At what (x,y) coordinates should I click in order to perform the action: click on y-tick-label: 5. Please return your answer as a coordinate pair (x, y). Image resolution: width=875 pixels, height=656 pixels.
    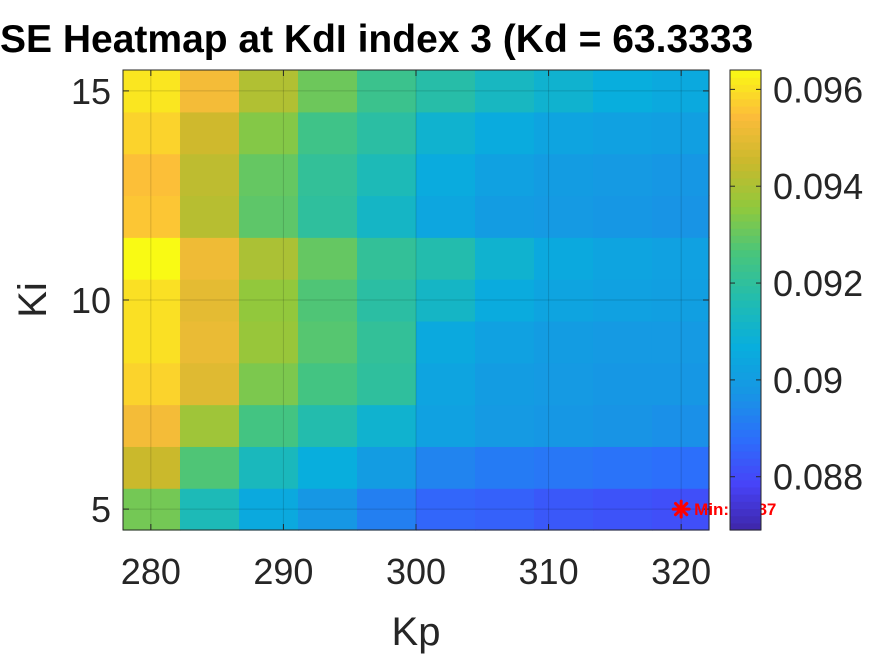
    Looking at the image, I should click on (101, 509).